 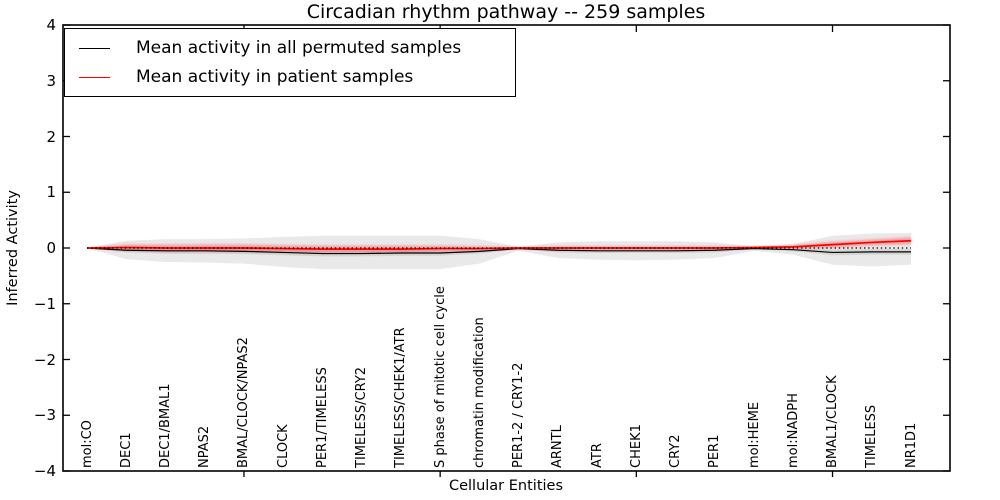 I want to click on legend-item-permuted: Mean activity in all permuted samples, so click(x=297, y=48).